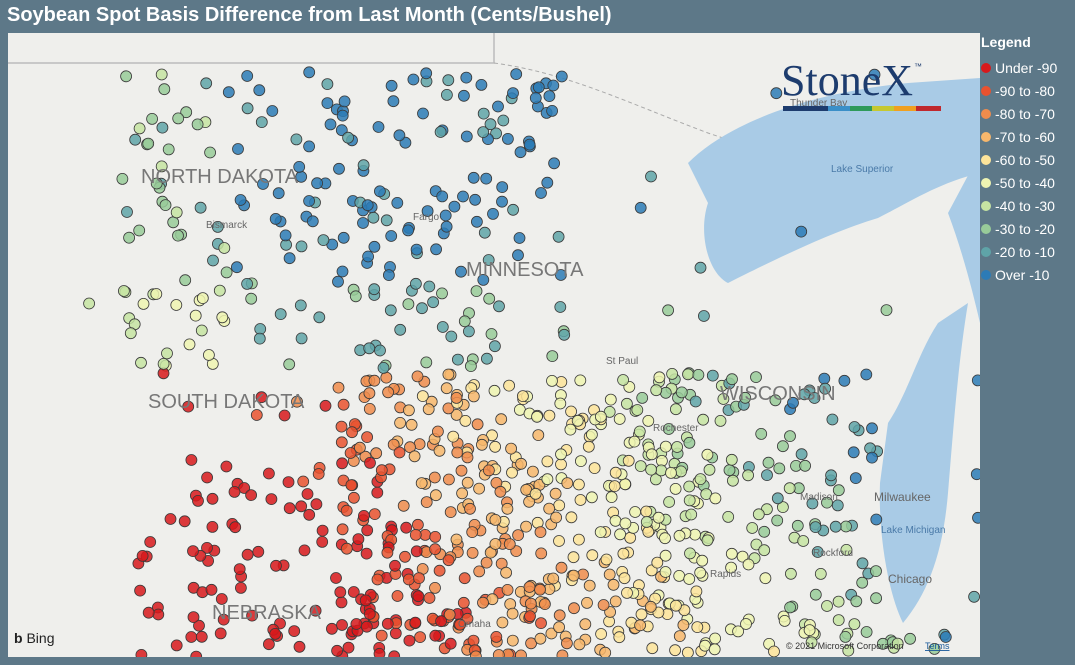 The image size is (1075, 665). Describe the element at coordinates (1019, 228) in the screenshot. I see `legend-item: -30 to -20` at that location.